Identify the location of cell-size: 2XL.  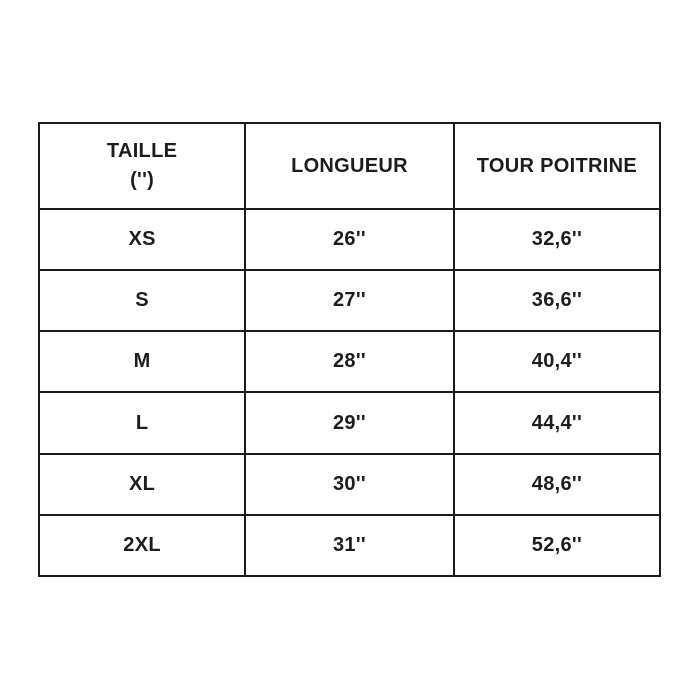
(142, 545).